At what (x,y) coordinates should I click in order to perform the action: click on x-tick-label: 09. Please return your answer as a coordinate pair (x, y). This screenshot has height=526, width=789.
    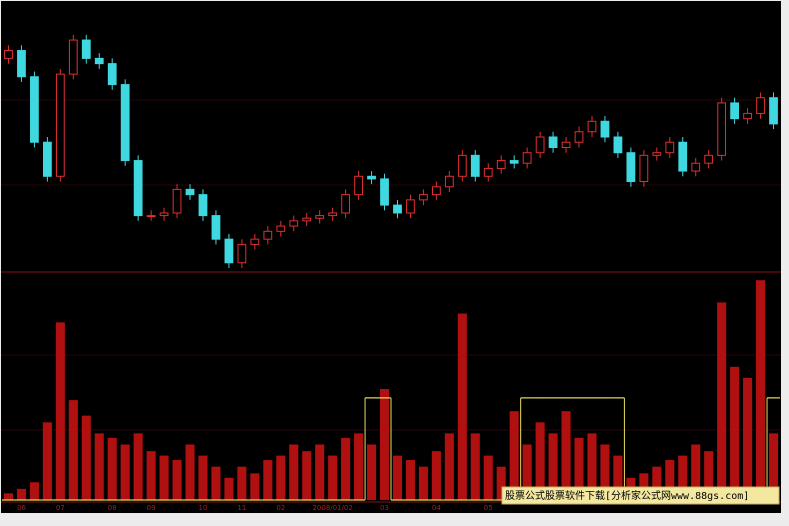
    Looking at the image, I should click on (151, 508).